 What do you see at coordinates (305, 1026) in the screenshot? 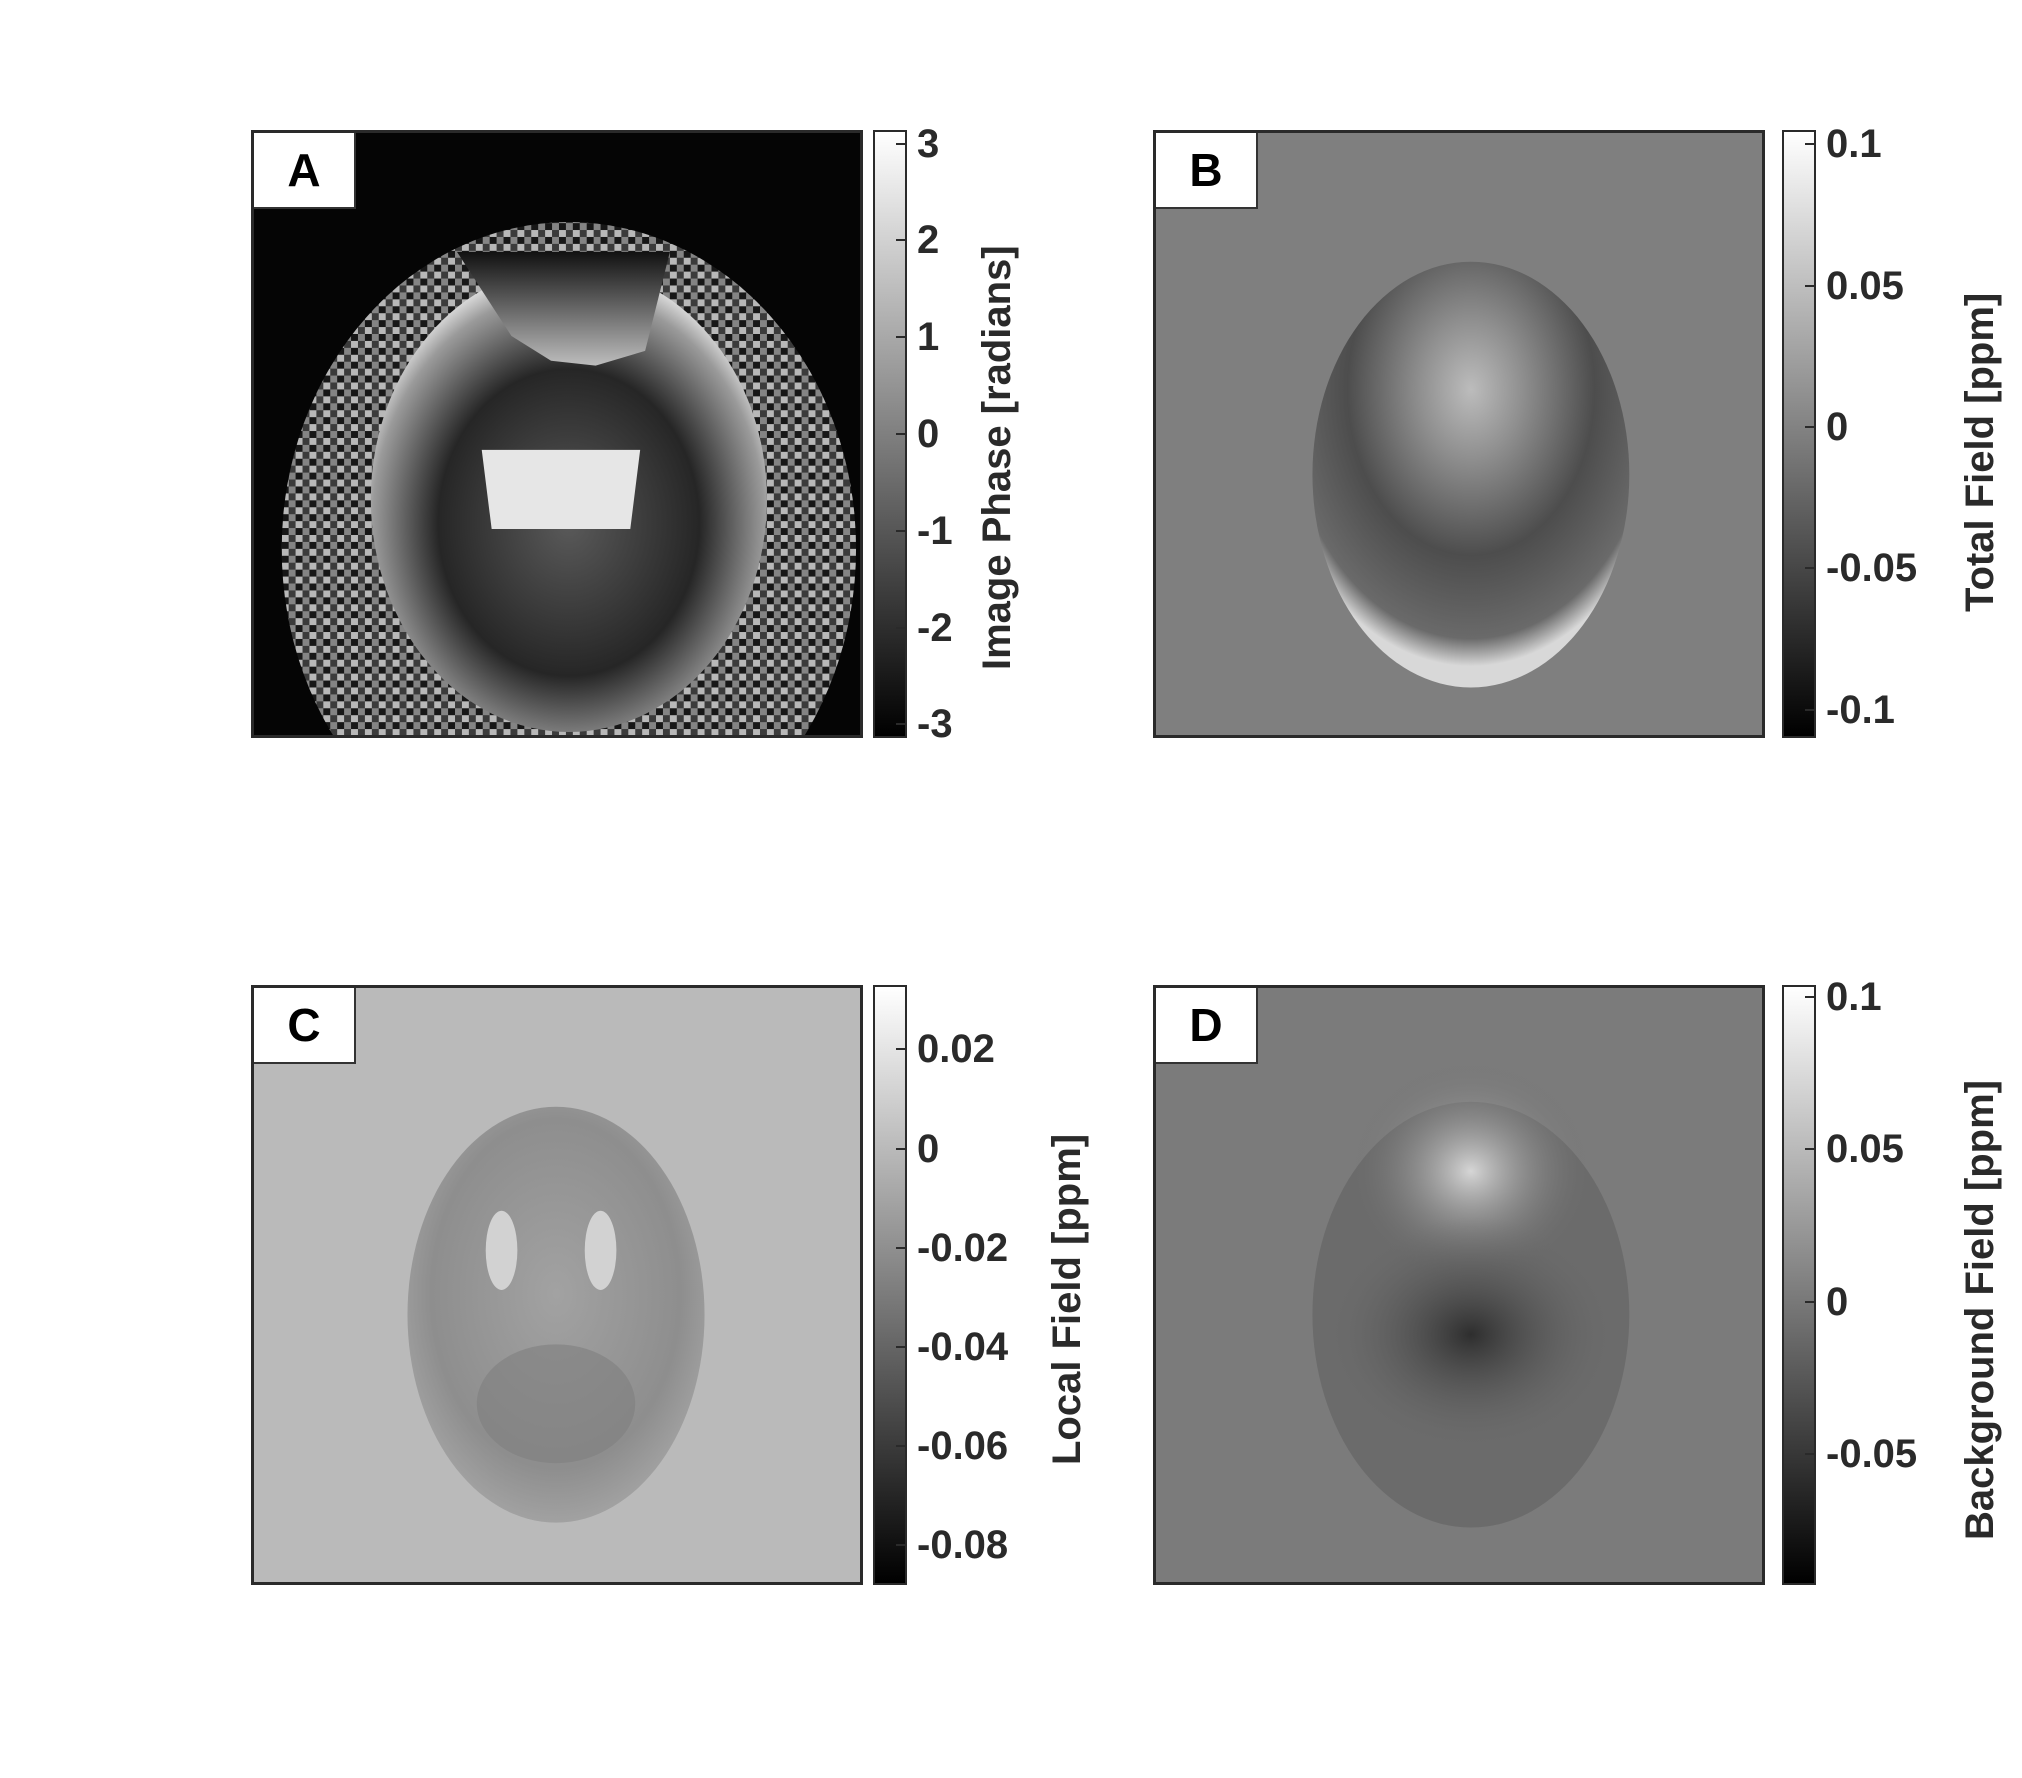
I see `panel-letter: C` at bounding box center [305, 1026].